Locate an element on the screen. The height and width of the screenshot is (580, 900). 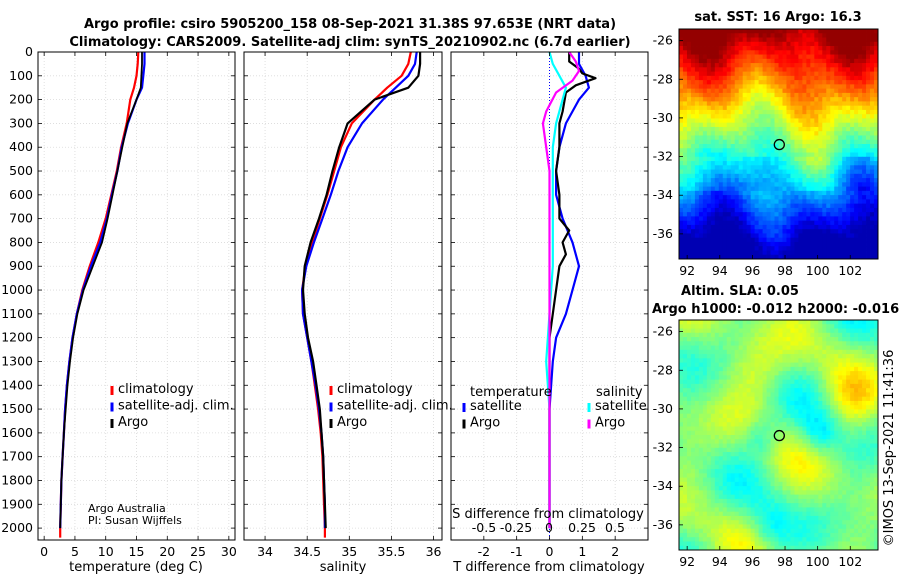
salinity-legend-label: Argo is located at coordinates (352, 422).